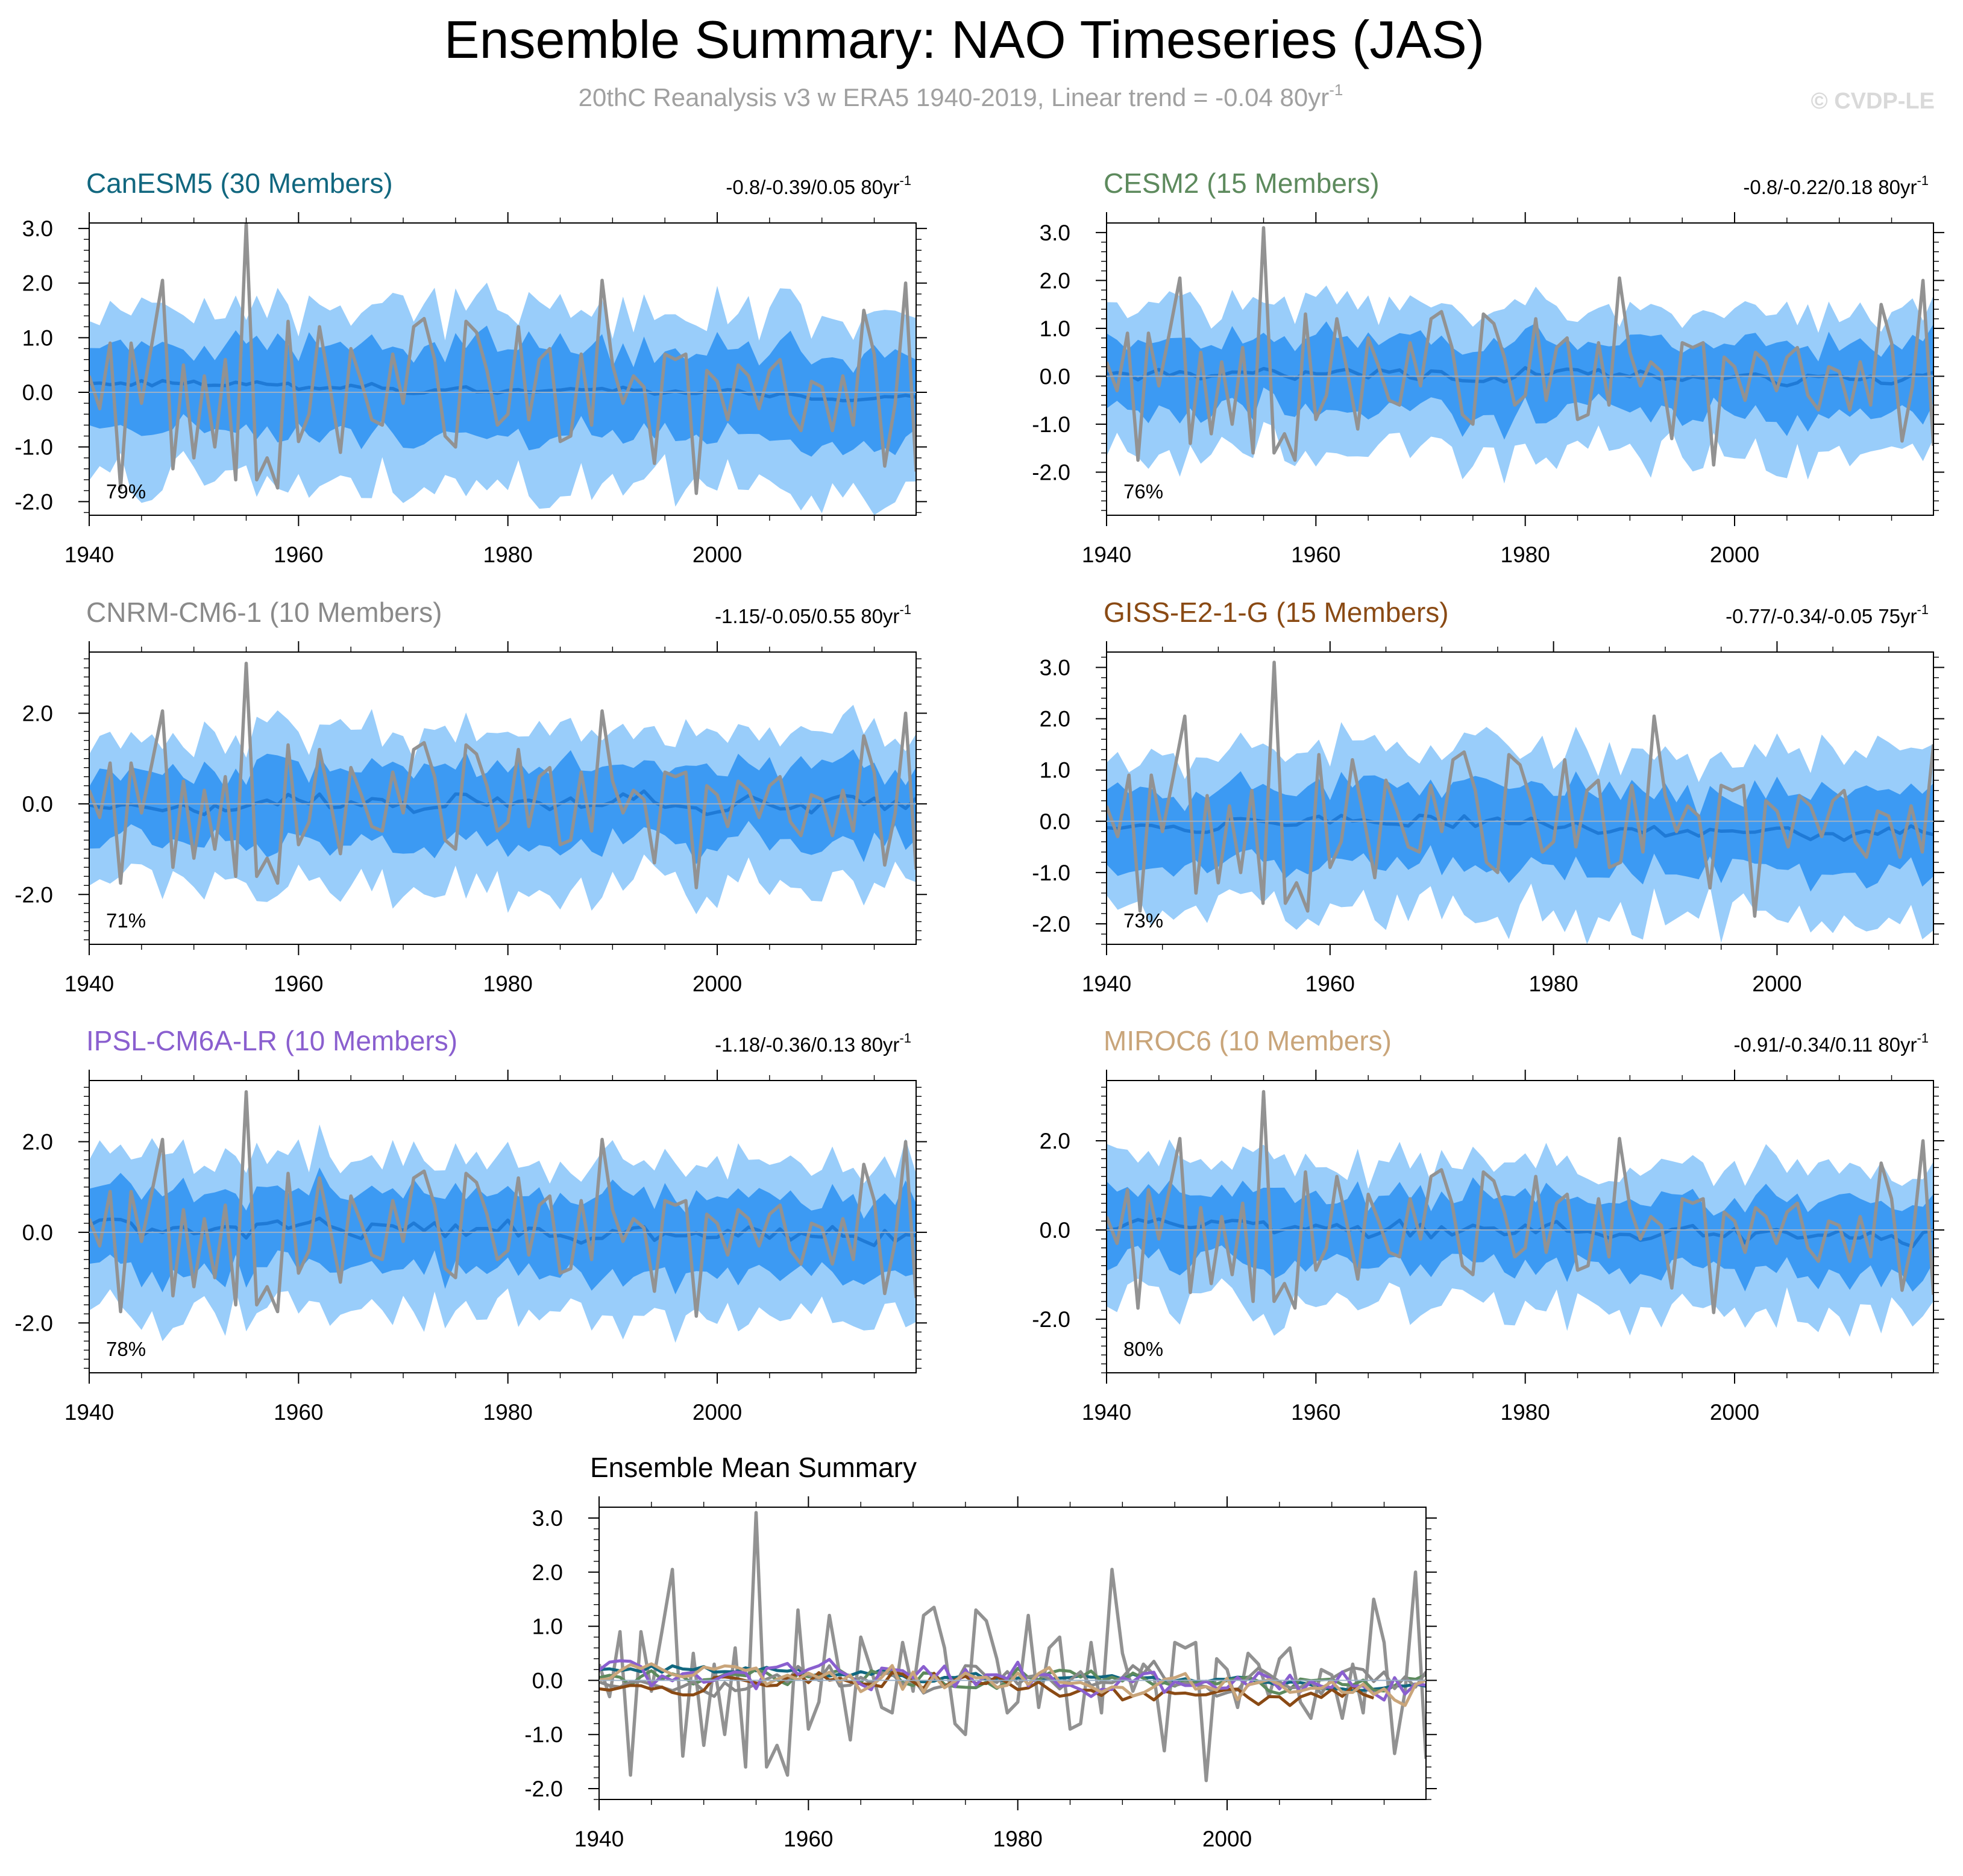 This screenshot has height=1876, width=1963. What do you see at coordinates (813, 614) in the screenshot?
I see `panel-trend: -1.15/-0.05/0.55 80yr-1` at bounding box center [813, 614].